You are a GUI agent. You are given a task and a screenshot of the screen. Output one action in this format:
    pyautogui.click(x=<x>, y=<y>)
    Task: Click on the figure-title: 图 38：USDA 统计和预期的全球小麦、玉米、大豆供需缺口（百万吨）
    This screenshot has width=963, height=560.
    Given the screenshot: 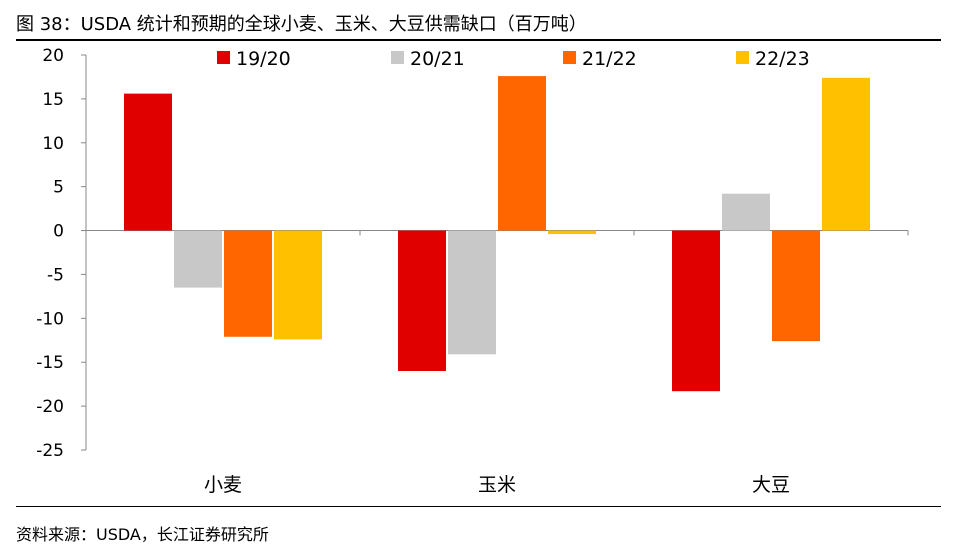 What is the action you would take?
    pyautogui.click(x=301, y=24)
    